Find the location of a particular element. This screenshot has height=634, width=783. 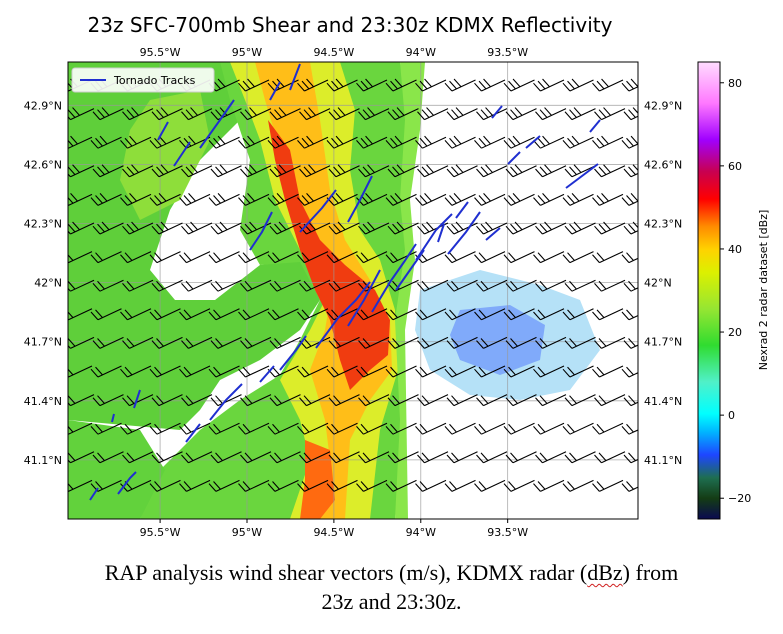

radar-green-fringe-east is located at coordinates (410, 290).